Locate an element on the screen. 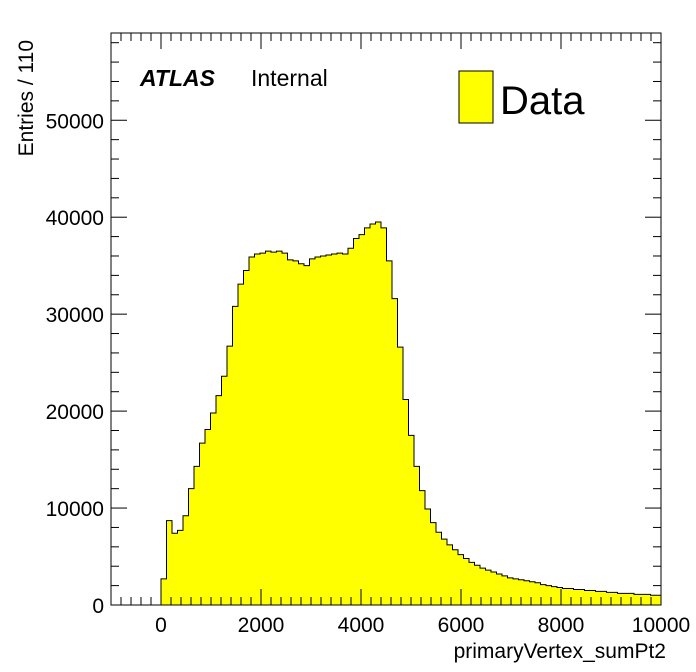 The height and width of the screenshot is (672, 696). x-tick-label: 4000 is located at coordinates (361, 625).